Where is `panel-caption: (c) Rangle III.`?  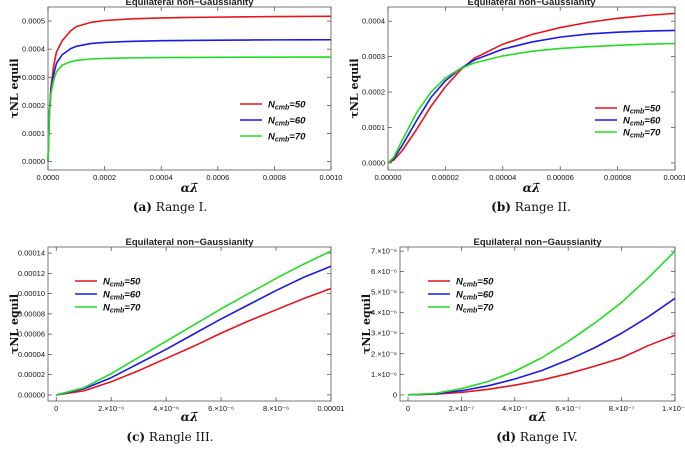
panel-caption: (c) Rangle III. is located at coordinates (169, 437).